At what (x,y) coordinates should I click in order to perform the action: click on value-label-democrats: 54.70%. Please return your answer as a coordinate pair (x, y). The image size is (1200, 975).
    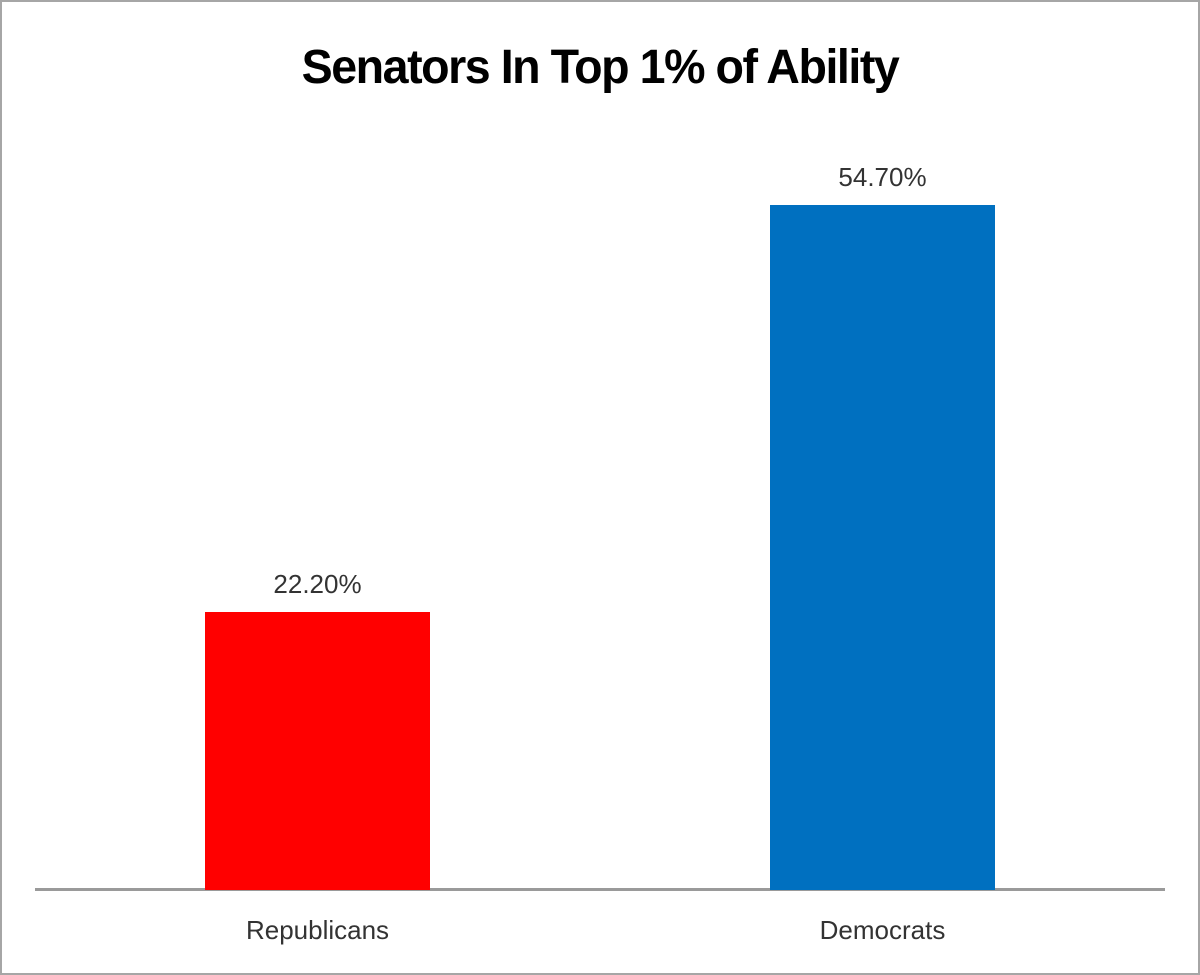
    Looking at the image, I should click on (882, 177).